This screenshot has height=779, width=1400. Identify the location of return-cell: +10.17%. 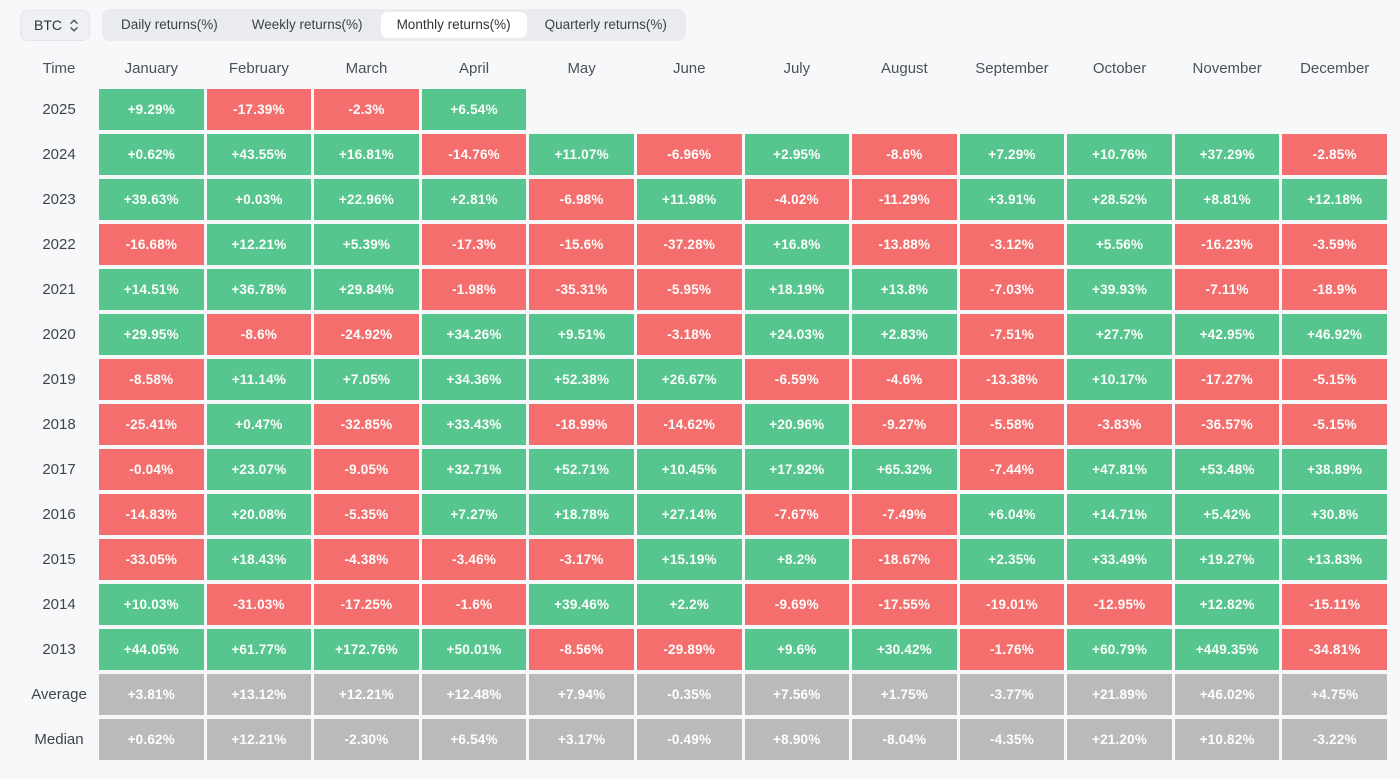
(1119, 379).